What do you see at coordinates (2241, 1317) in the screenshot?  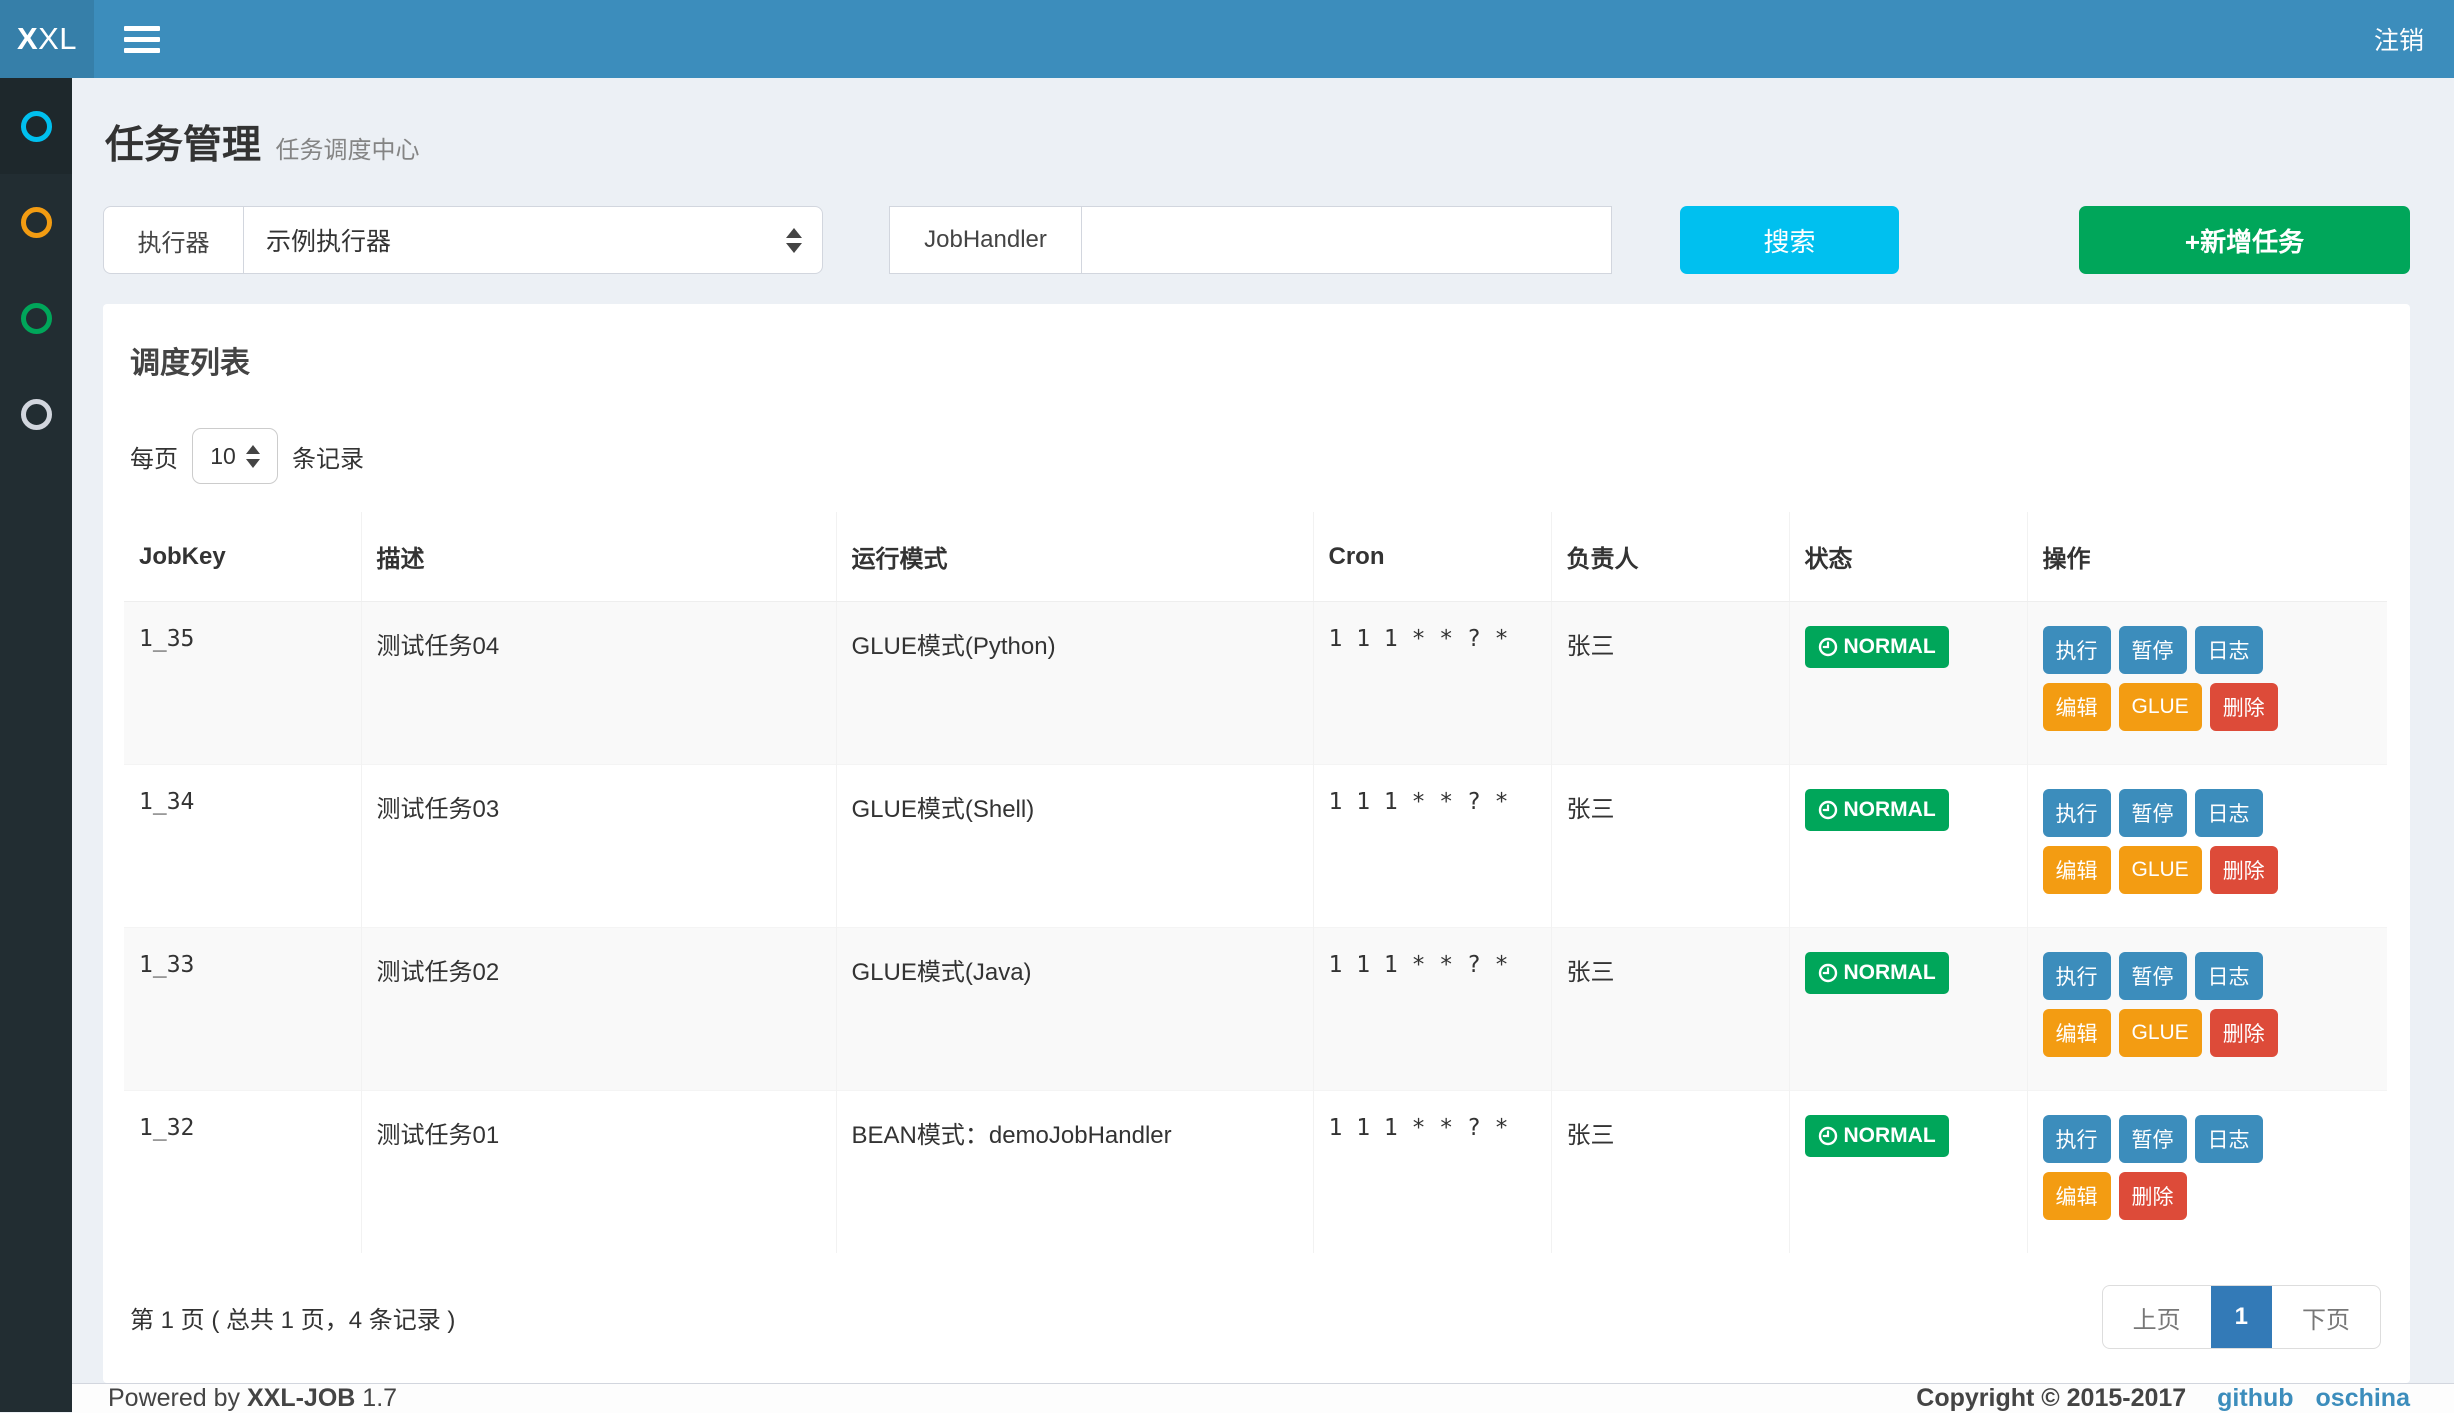 I see `current-page-button: 1` at bounding box center [2241, 1317].